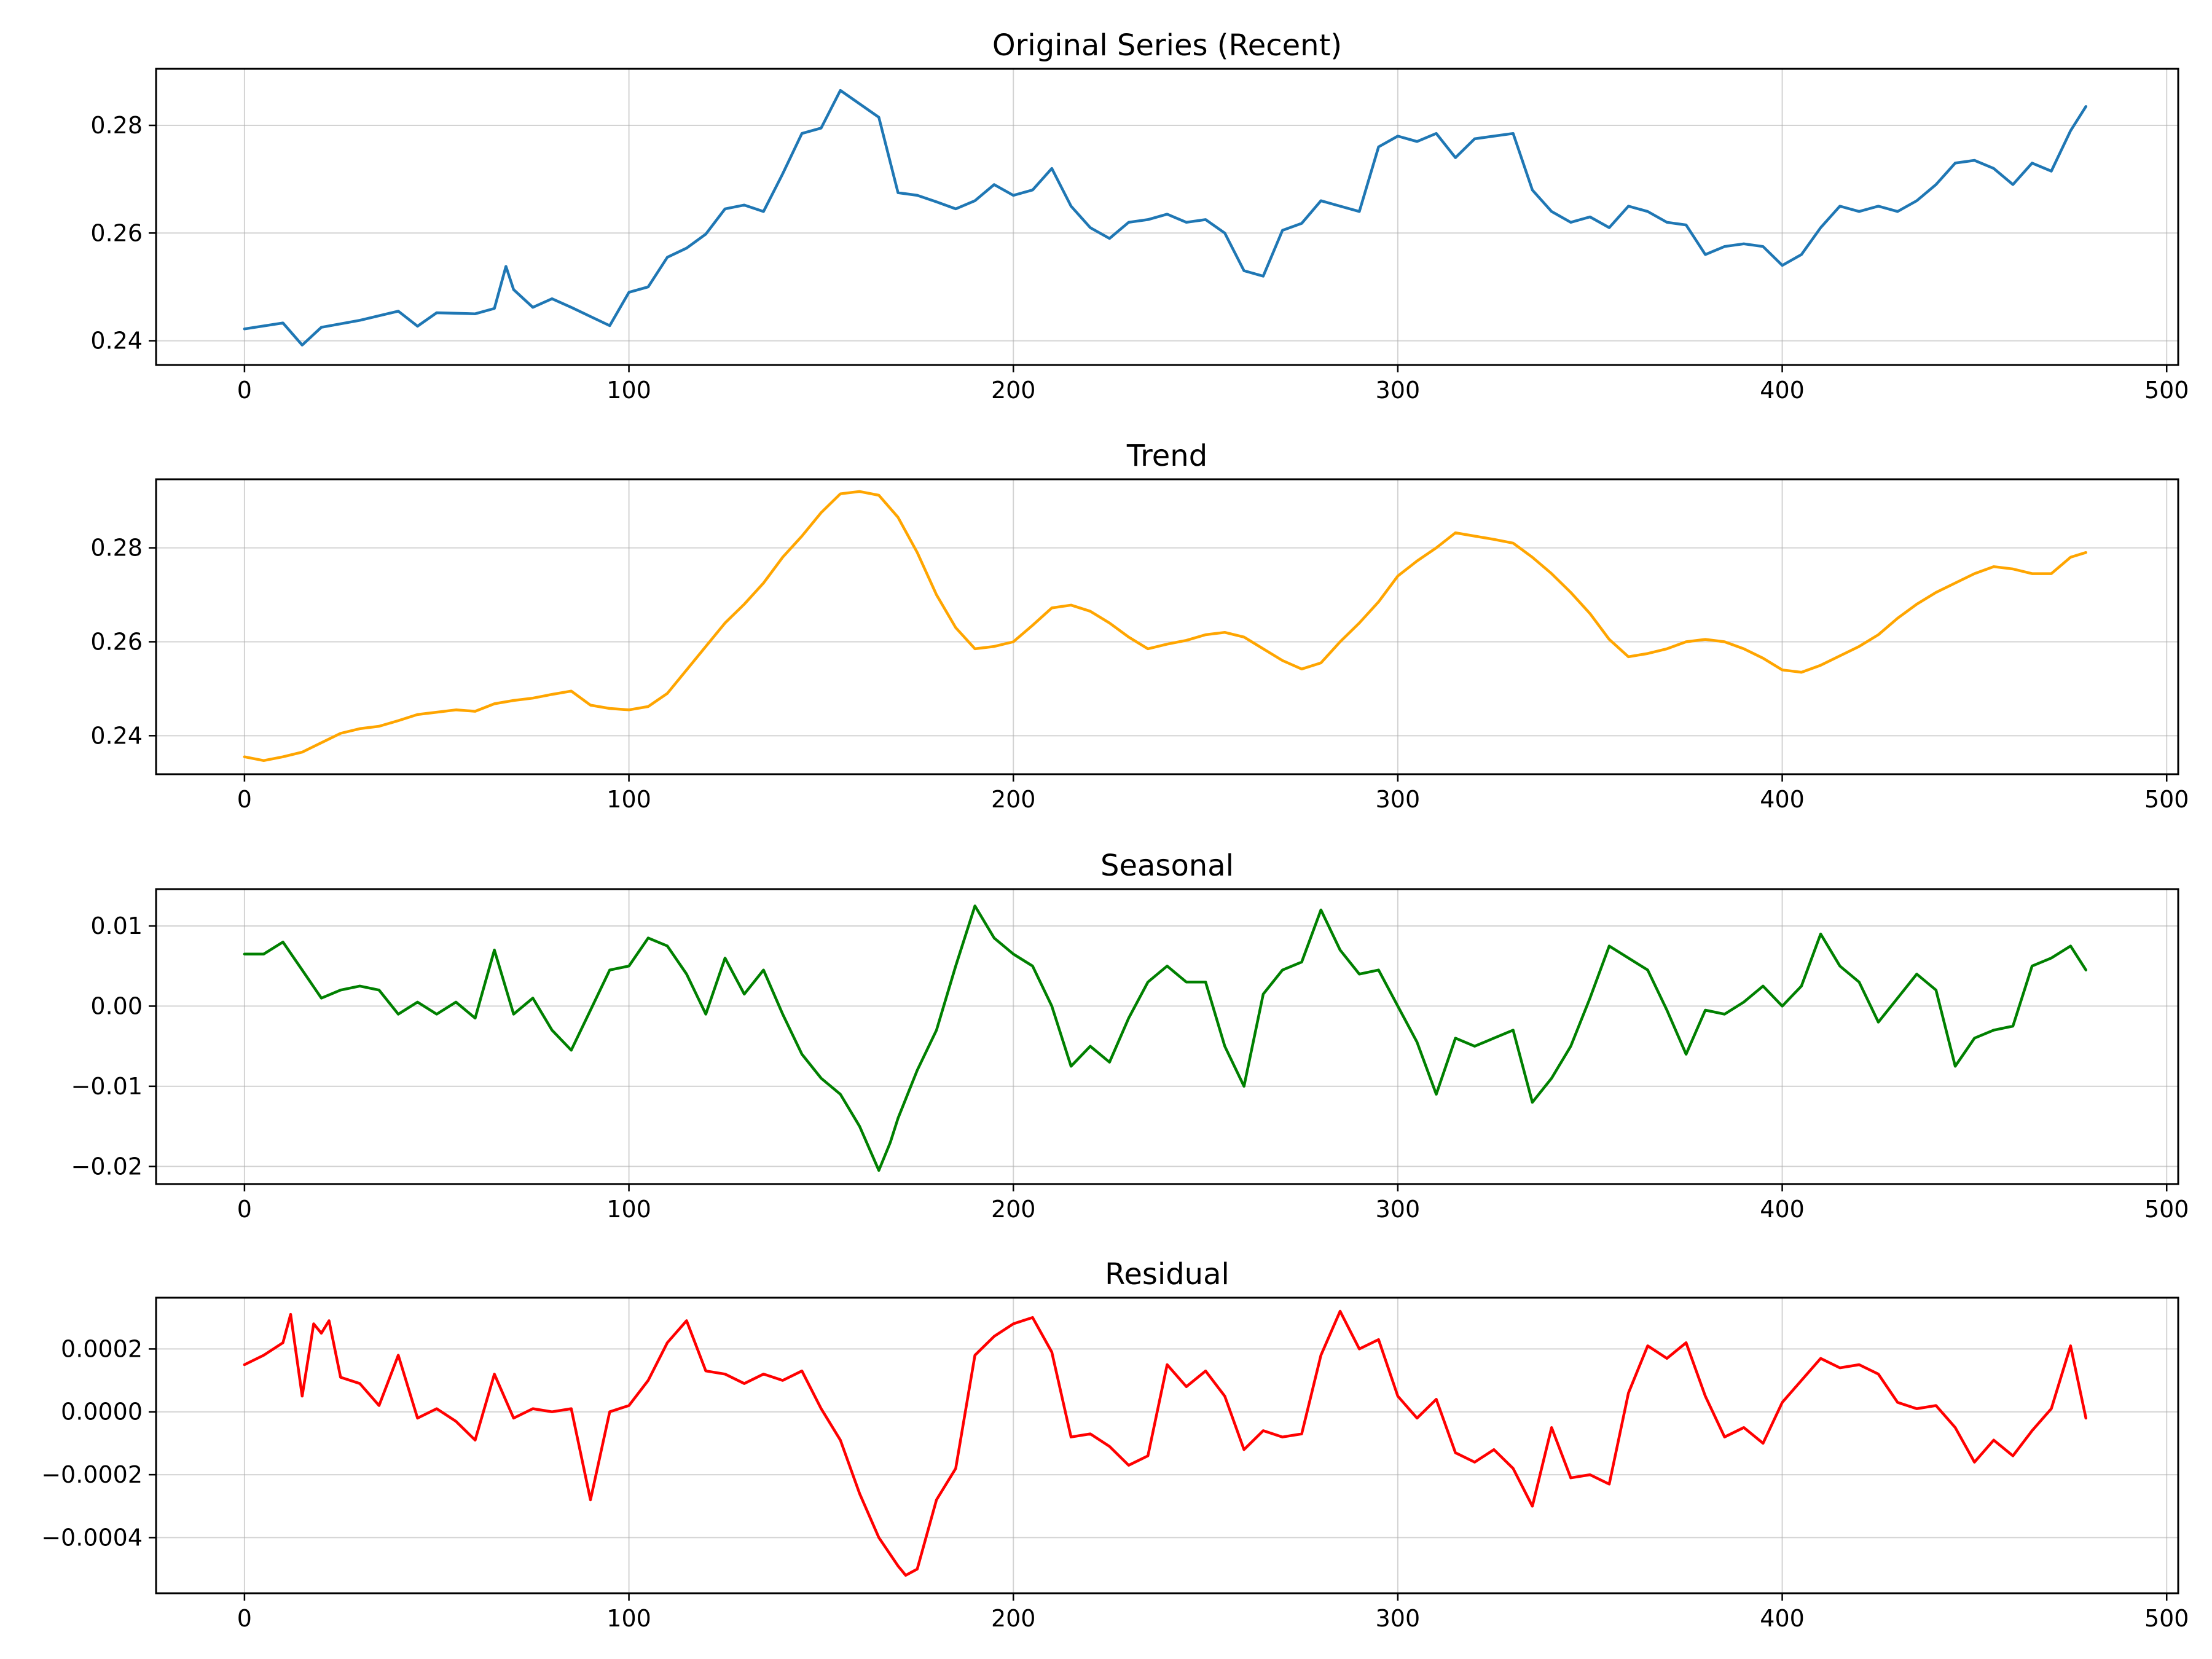 Image resolution: width=2212 pixels, height=1659 pixels. I want to click on panel-title: Residual, so click(1167, 1274).